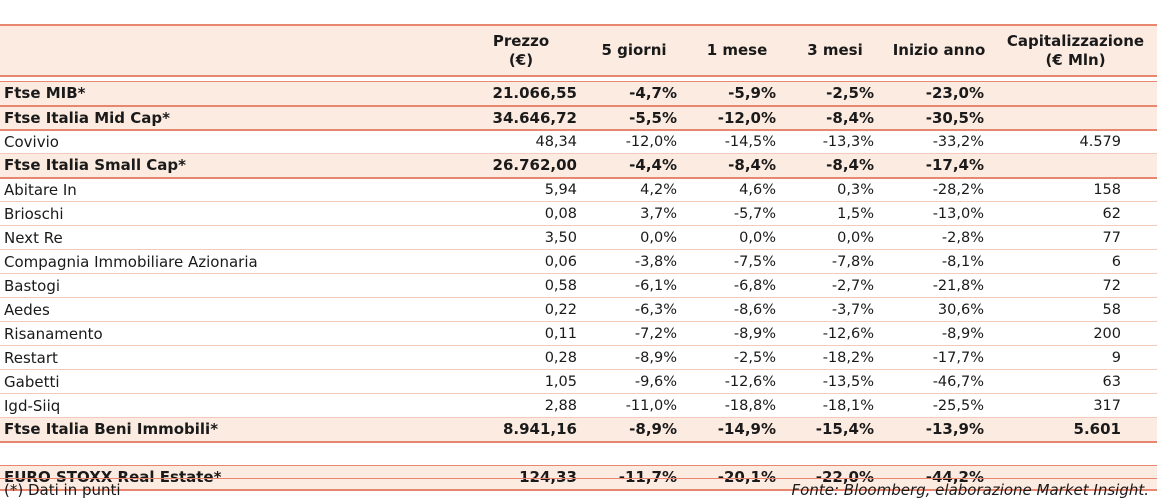 This screenshot has width=1160, height=501. What do you see at coordinates (1075, 213) in the screenshot?
I see `cell-market-cap: 62` at bounding box center [1075, 213].